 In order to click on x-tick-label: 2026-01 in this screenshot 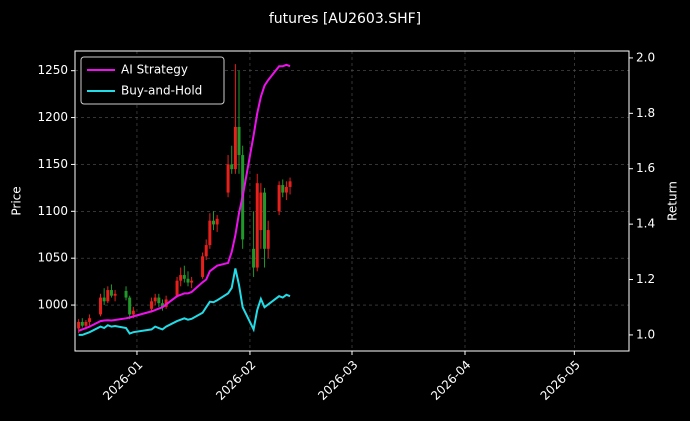, I will do `click(122, 380)`.